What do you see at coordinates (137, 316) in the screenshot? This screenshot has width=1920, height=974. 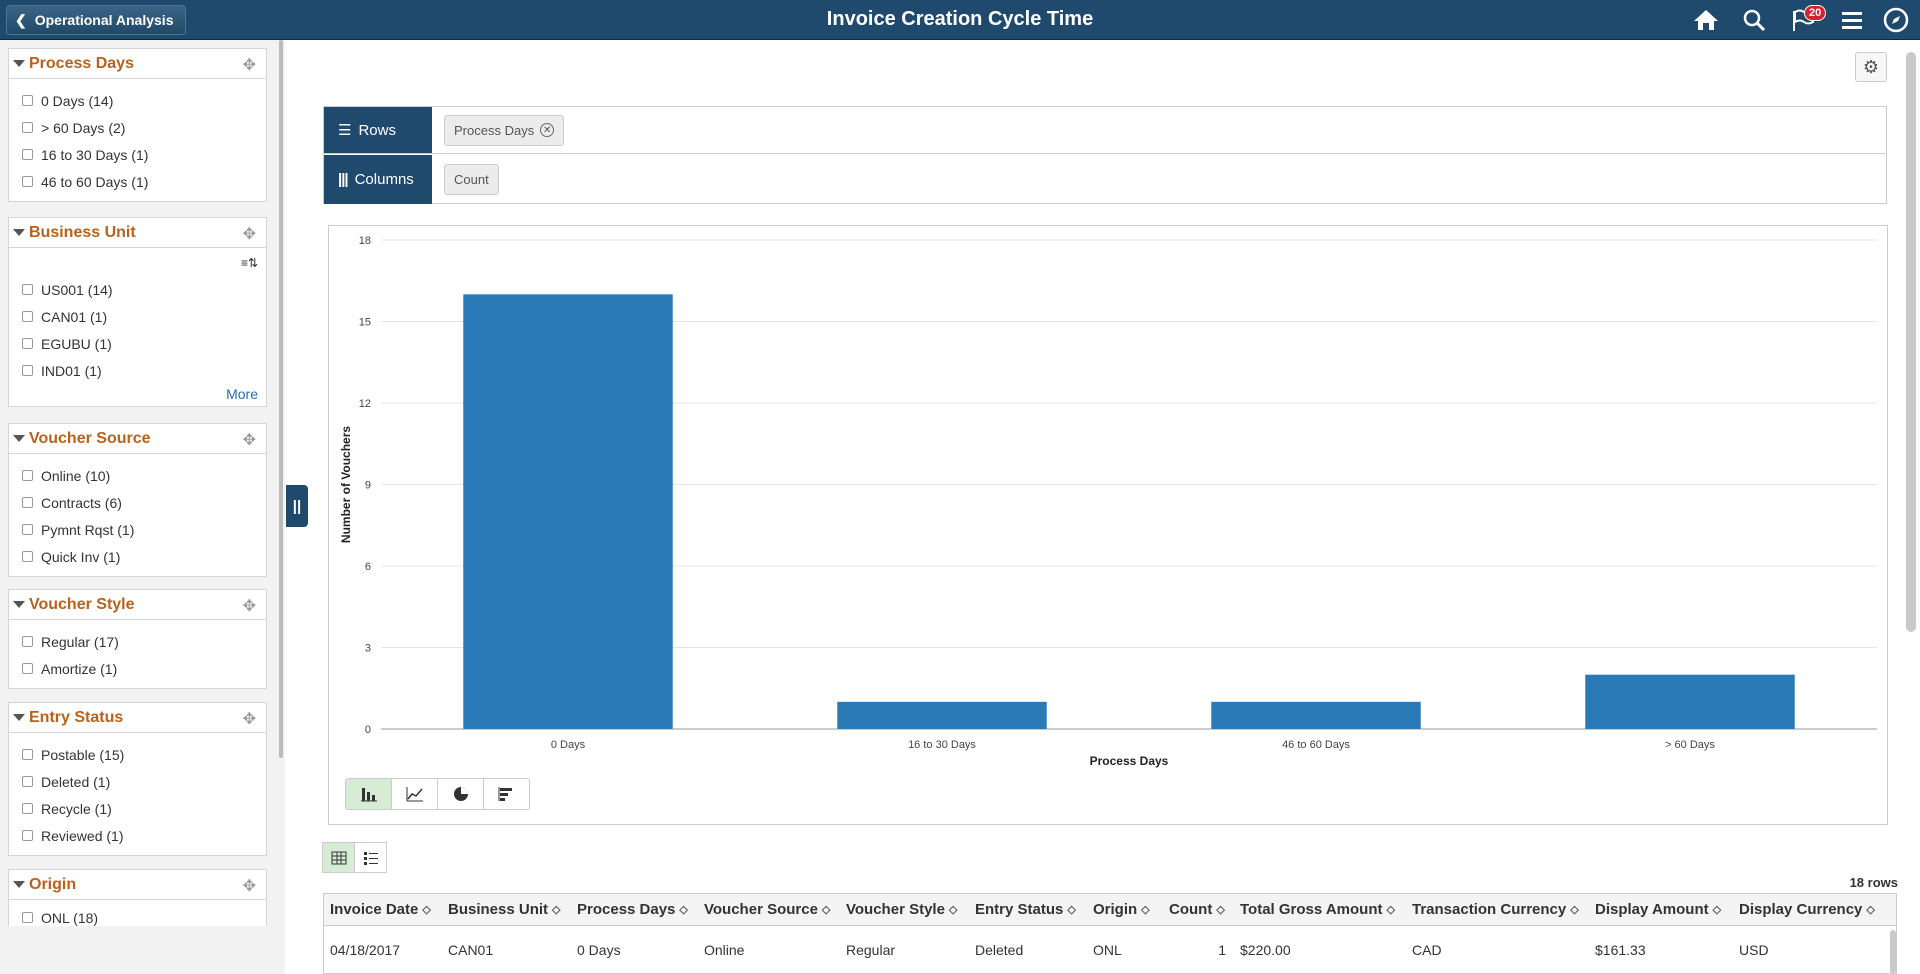 I see `facet-option: CAN01 (1)` at bounding box center [137, 316].